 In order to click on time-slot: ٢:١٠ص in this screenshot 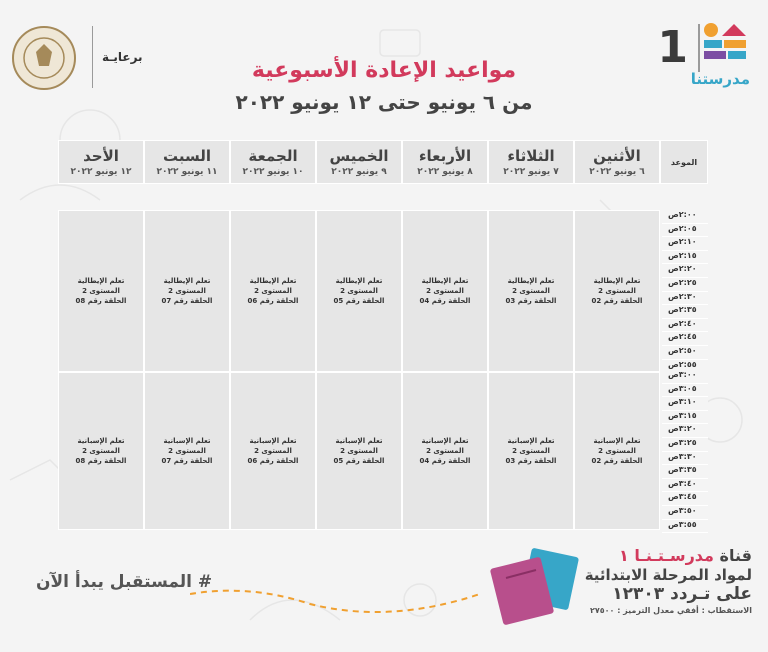, I will do `click(685, 244)`.